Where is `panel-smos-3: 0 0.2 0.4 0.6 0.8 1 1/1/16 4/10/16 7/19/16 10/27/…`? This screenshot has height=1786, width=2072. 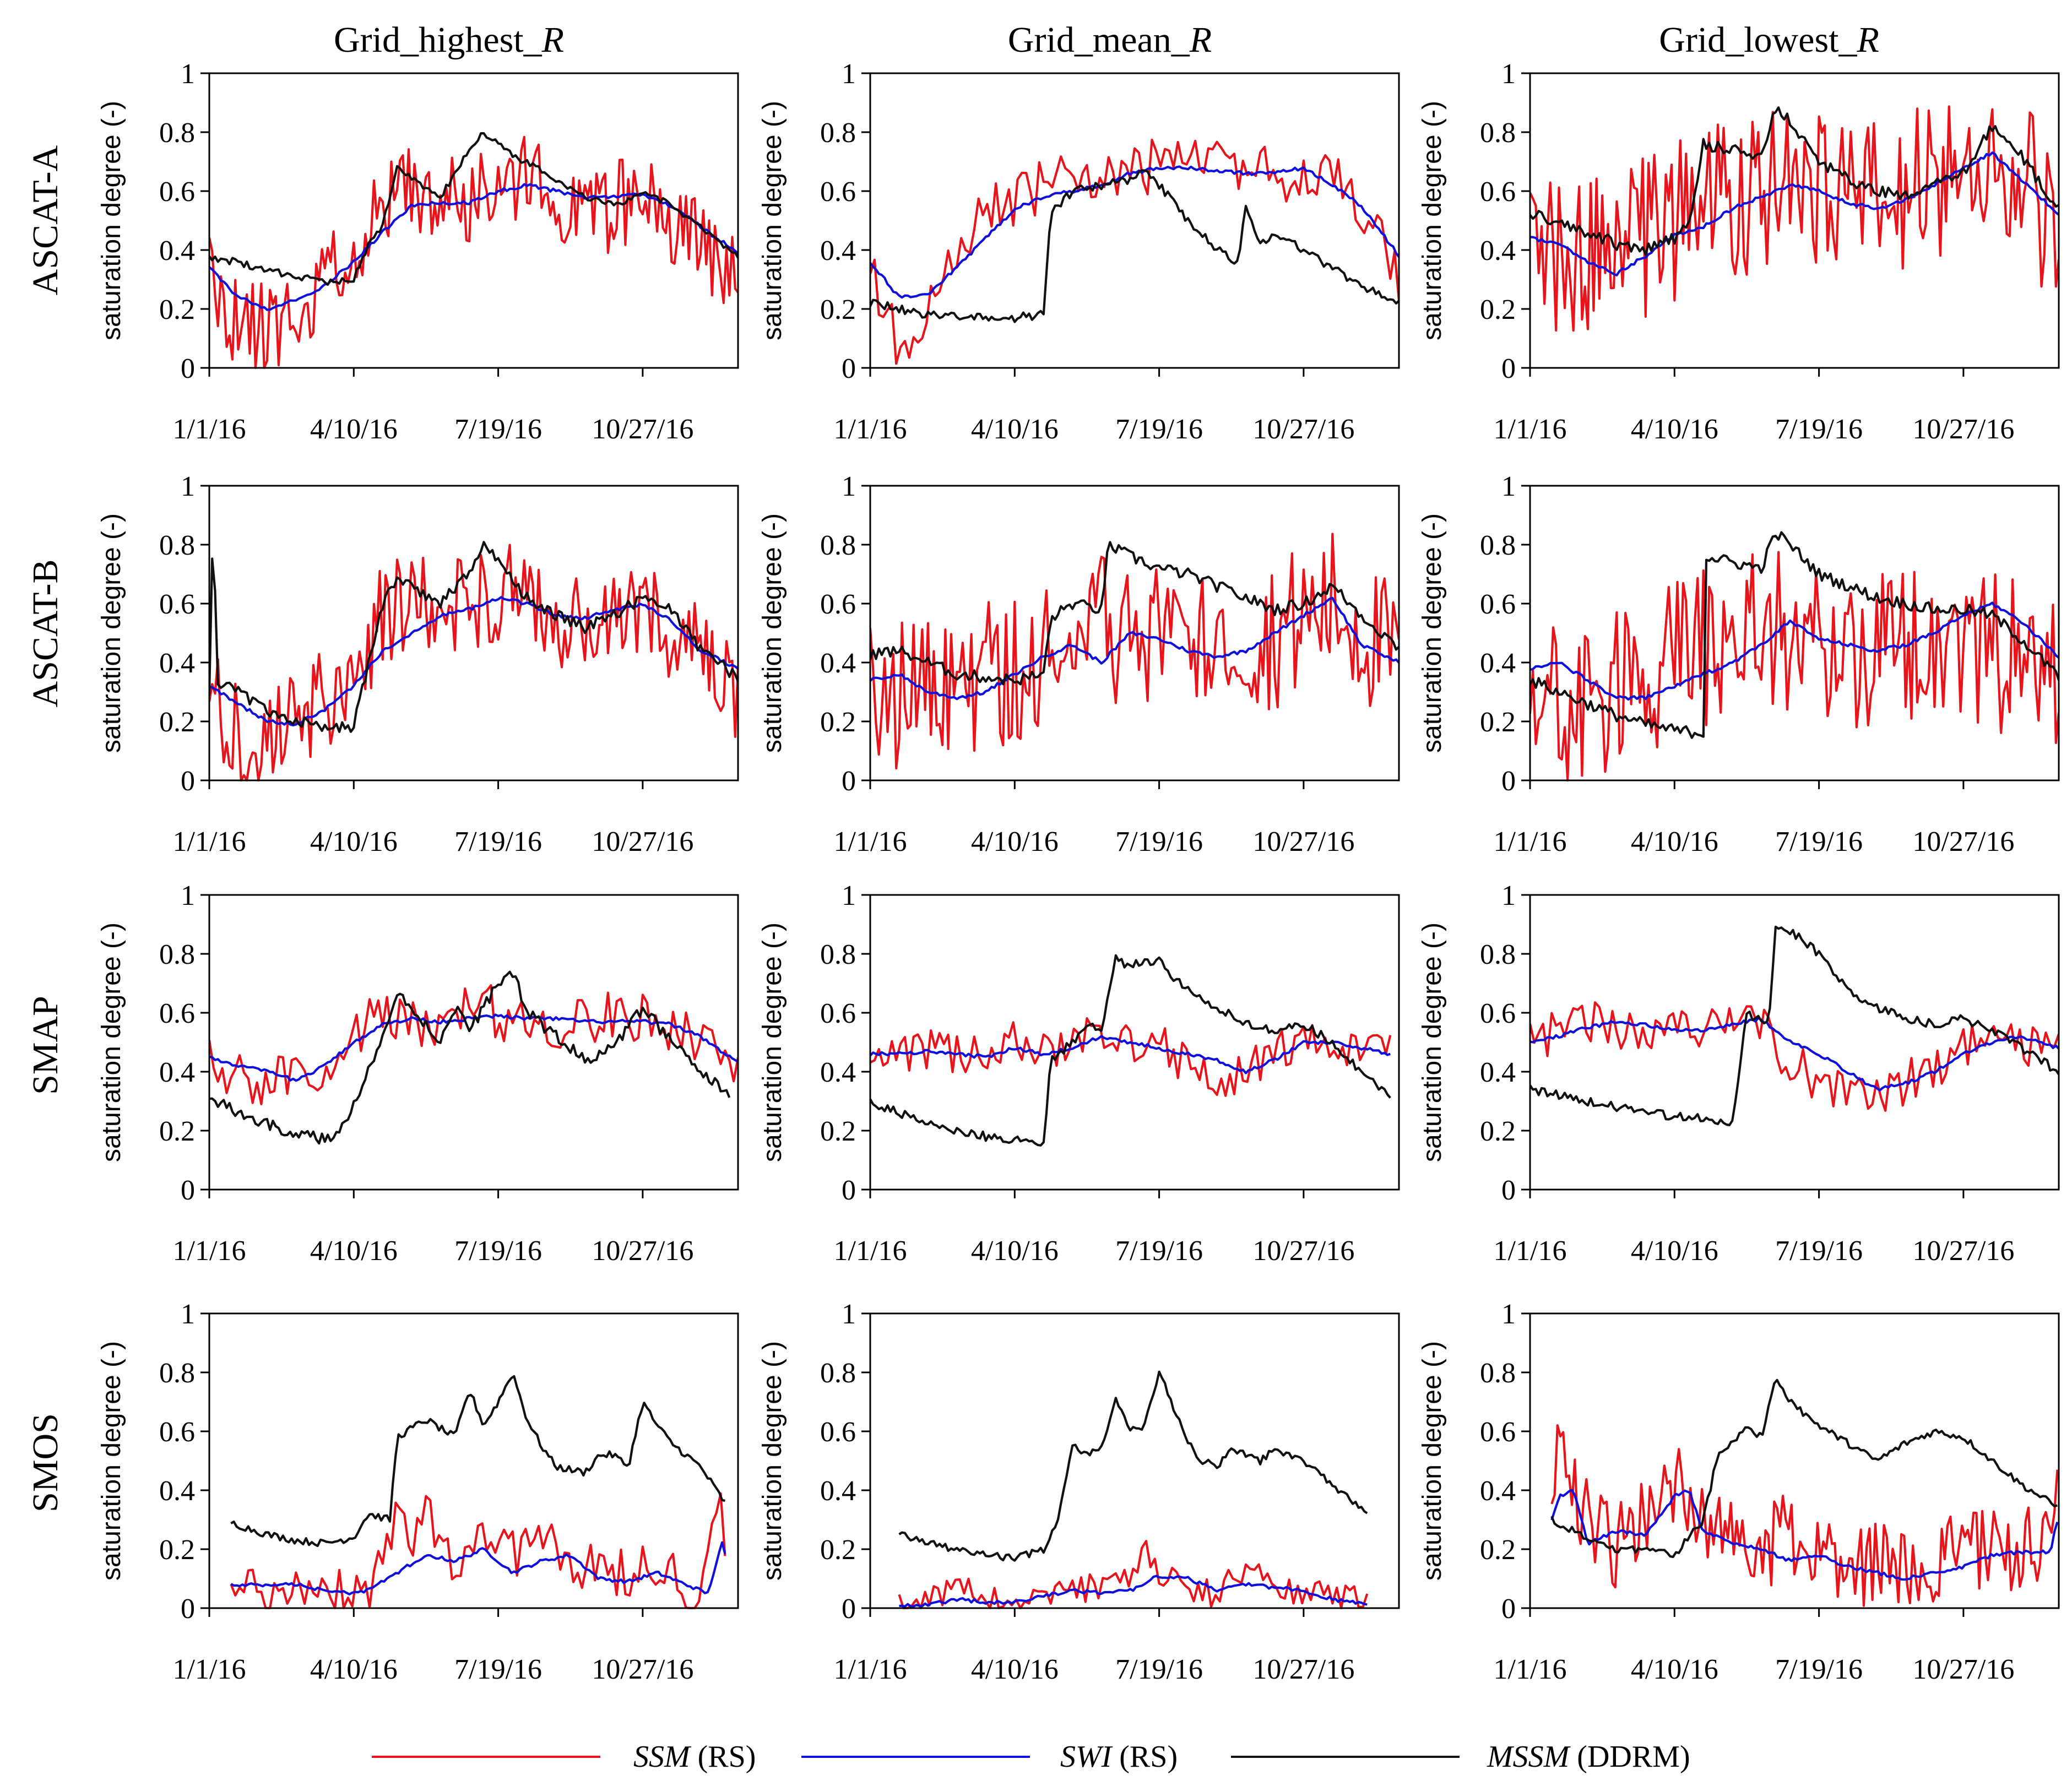
panel-smos-3: 0 0.2 0.4 0.6 0.8 1 1/1/16 4/10/16 7/19/16 10/27/… is located at coordinates (1739, 1492).